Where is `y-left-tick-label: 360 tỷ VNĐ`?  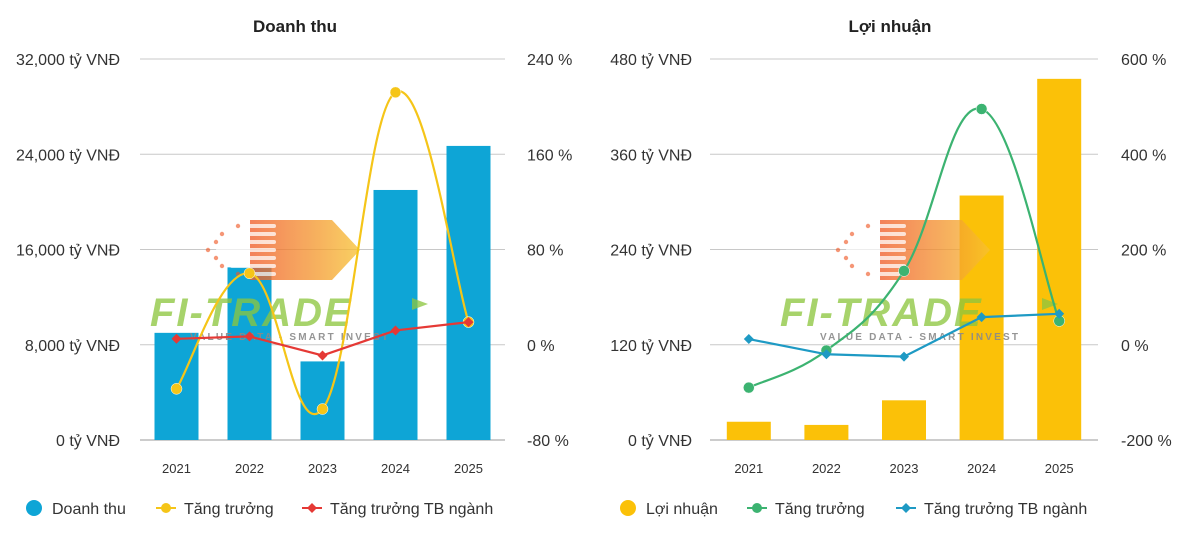 y-left-tick-label: 360 tỷ VNĐ is located at coordinates (651, 155).